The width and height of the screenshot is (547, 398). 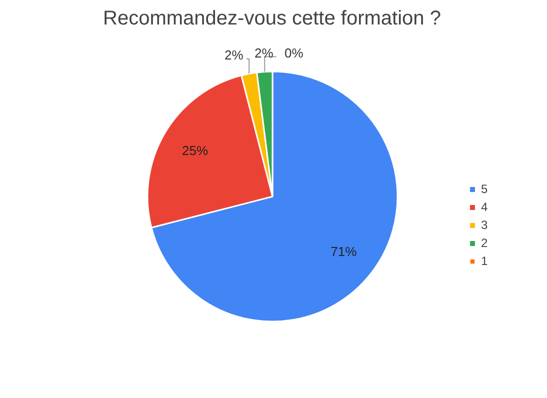 I want to click on legend-label: 4, so click(x=485, y=207).